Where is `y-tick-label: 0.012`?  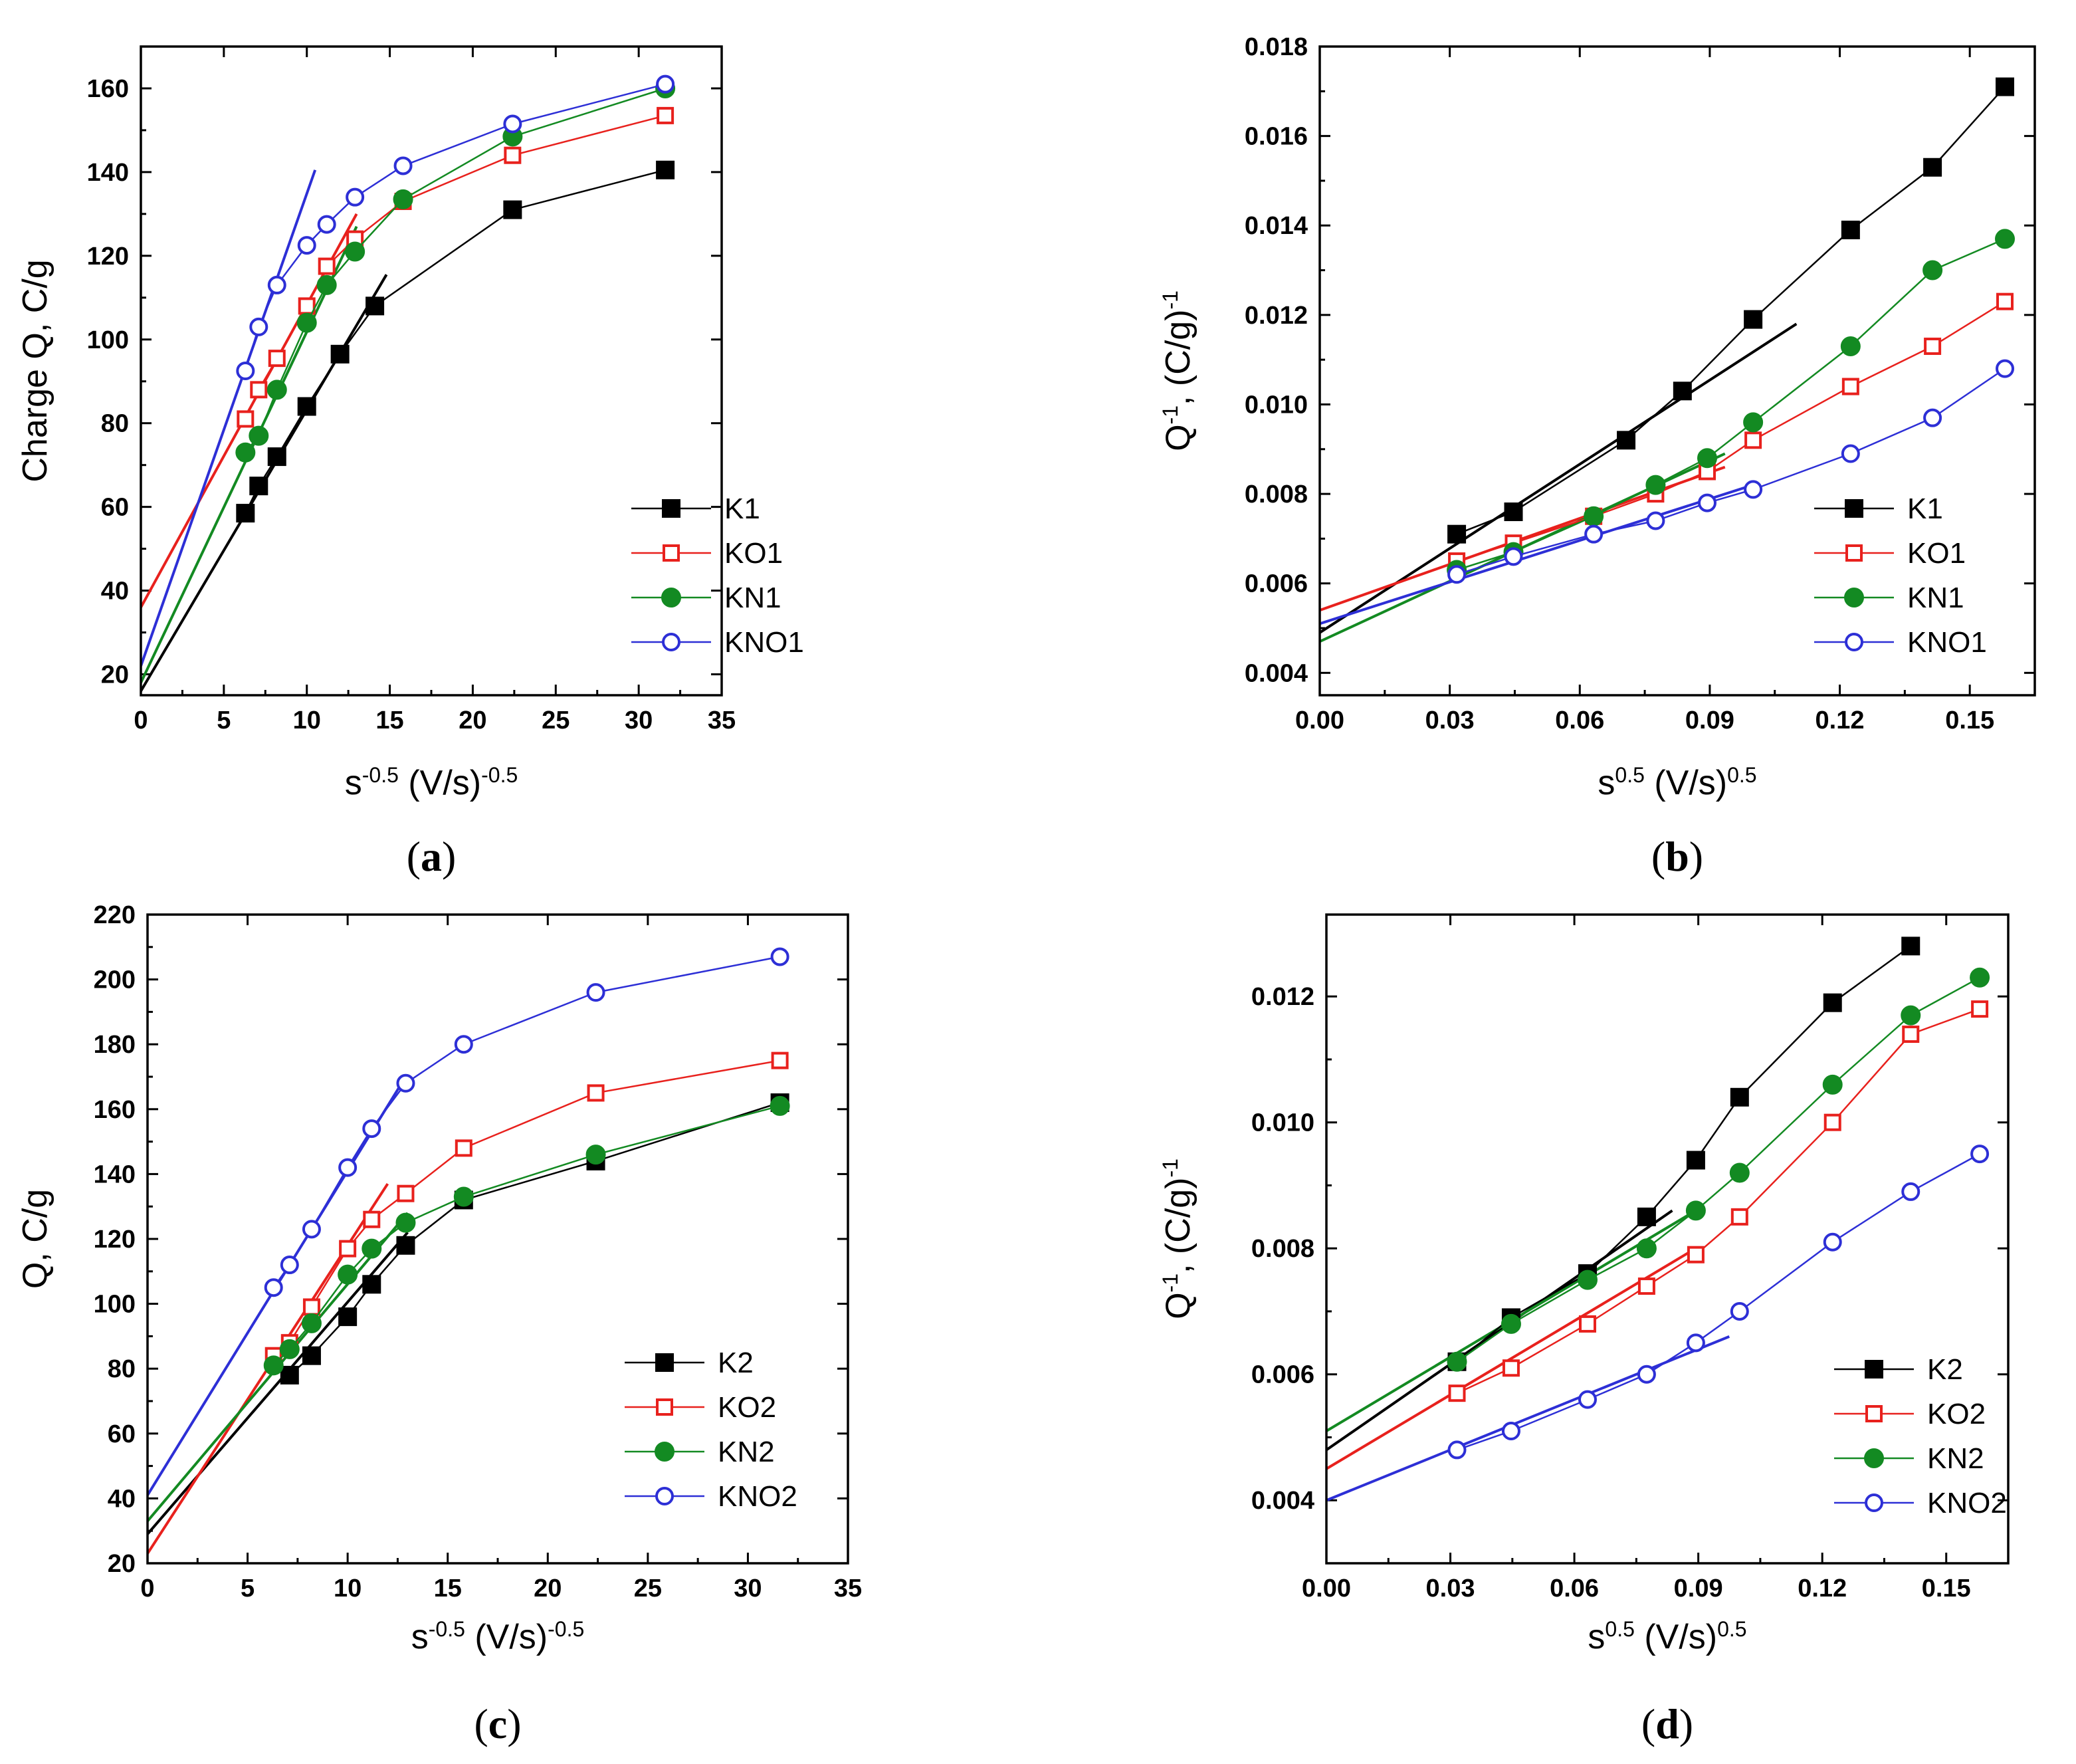
y-tick-label: 0.012 is located at coordinates (1276, 316).